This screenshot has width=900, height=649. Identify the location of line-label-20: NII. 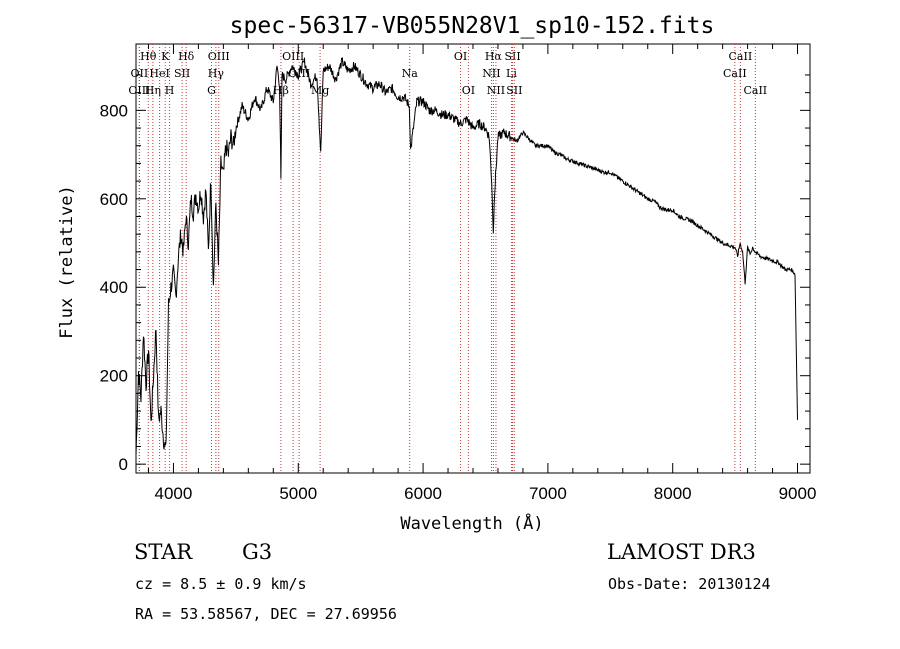
(491, 73).